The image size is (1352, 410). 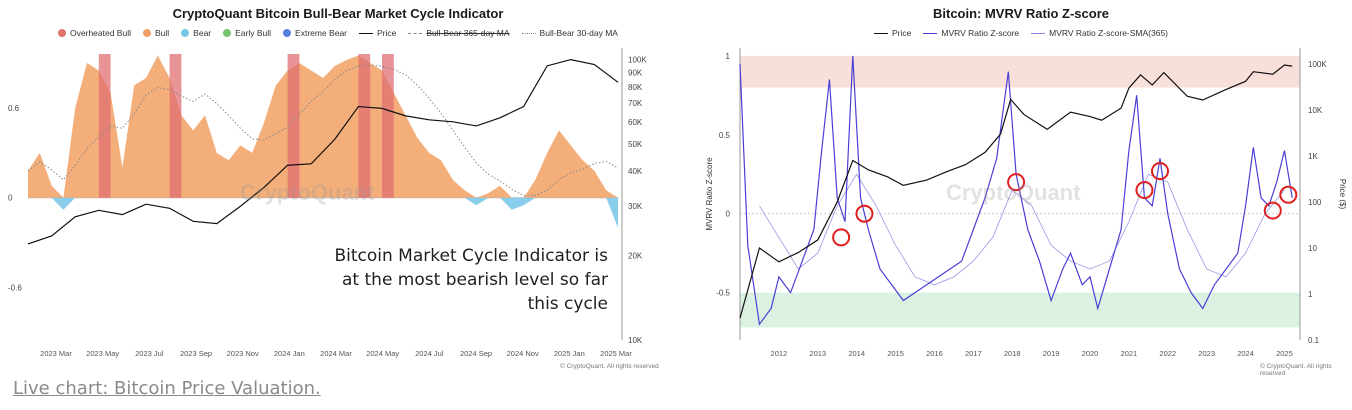 I want to click on y2-tick-label: 100, so click(x=1315, y=202).